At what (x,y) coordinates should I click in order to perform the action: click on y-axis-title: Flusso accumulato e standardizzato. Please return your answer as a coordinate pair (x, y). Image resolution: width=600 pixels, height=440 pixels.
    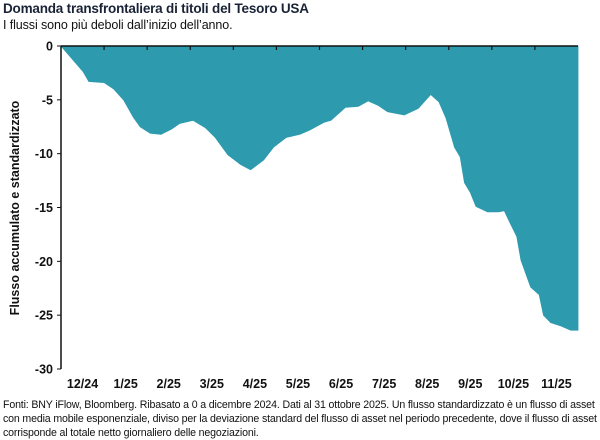
    Looking at the image, I should click on (15, 207).